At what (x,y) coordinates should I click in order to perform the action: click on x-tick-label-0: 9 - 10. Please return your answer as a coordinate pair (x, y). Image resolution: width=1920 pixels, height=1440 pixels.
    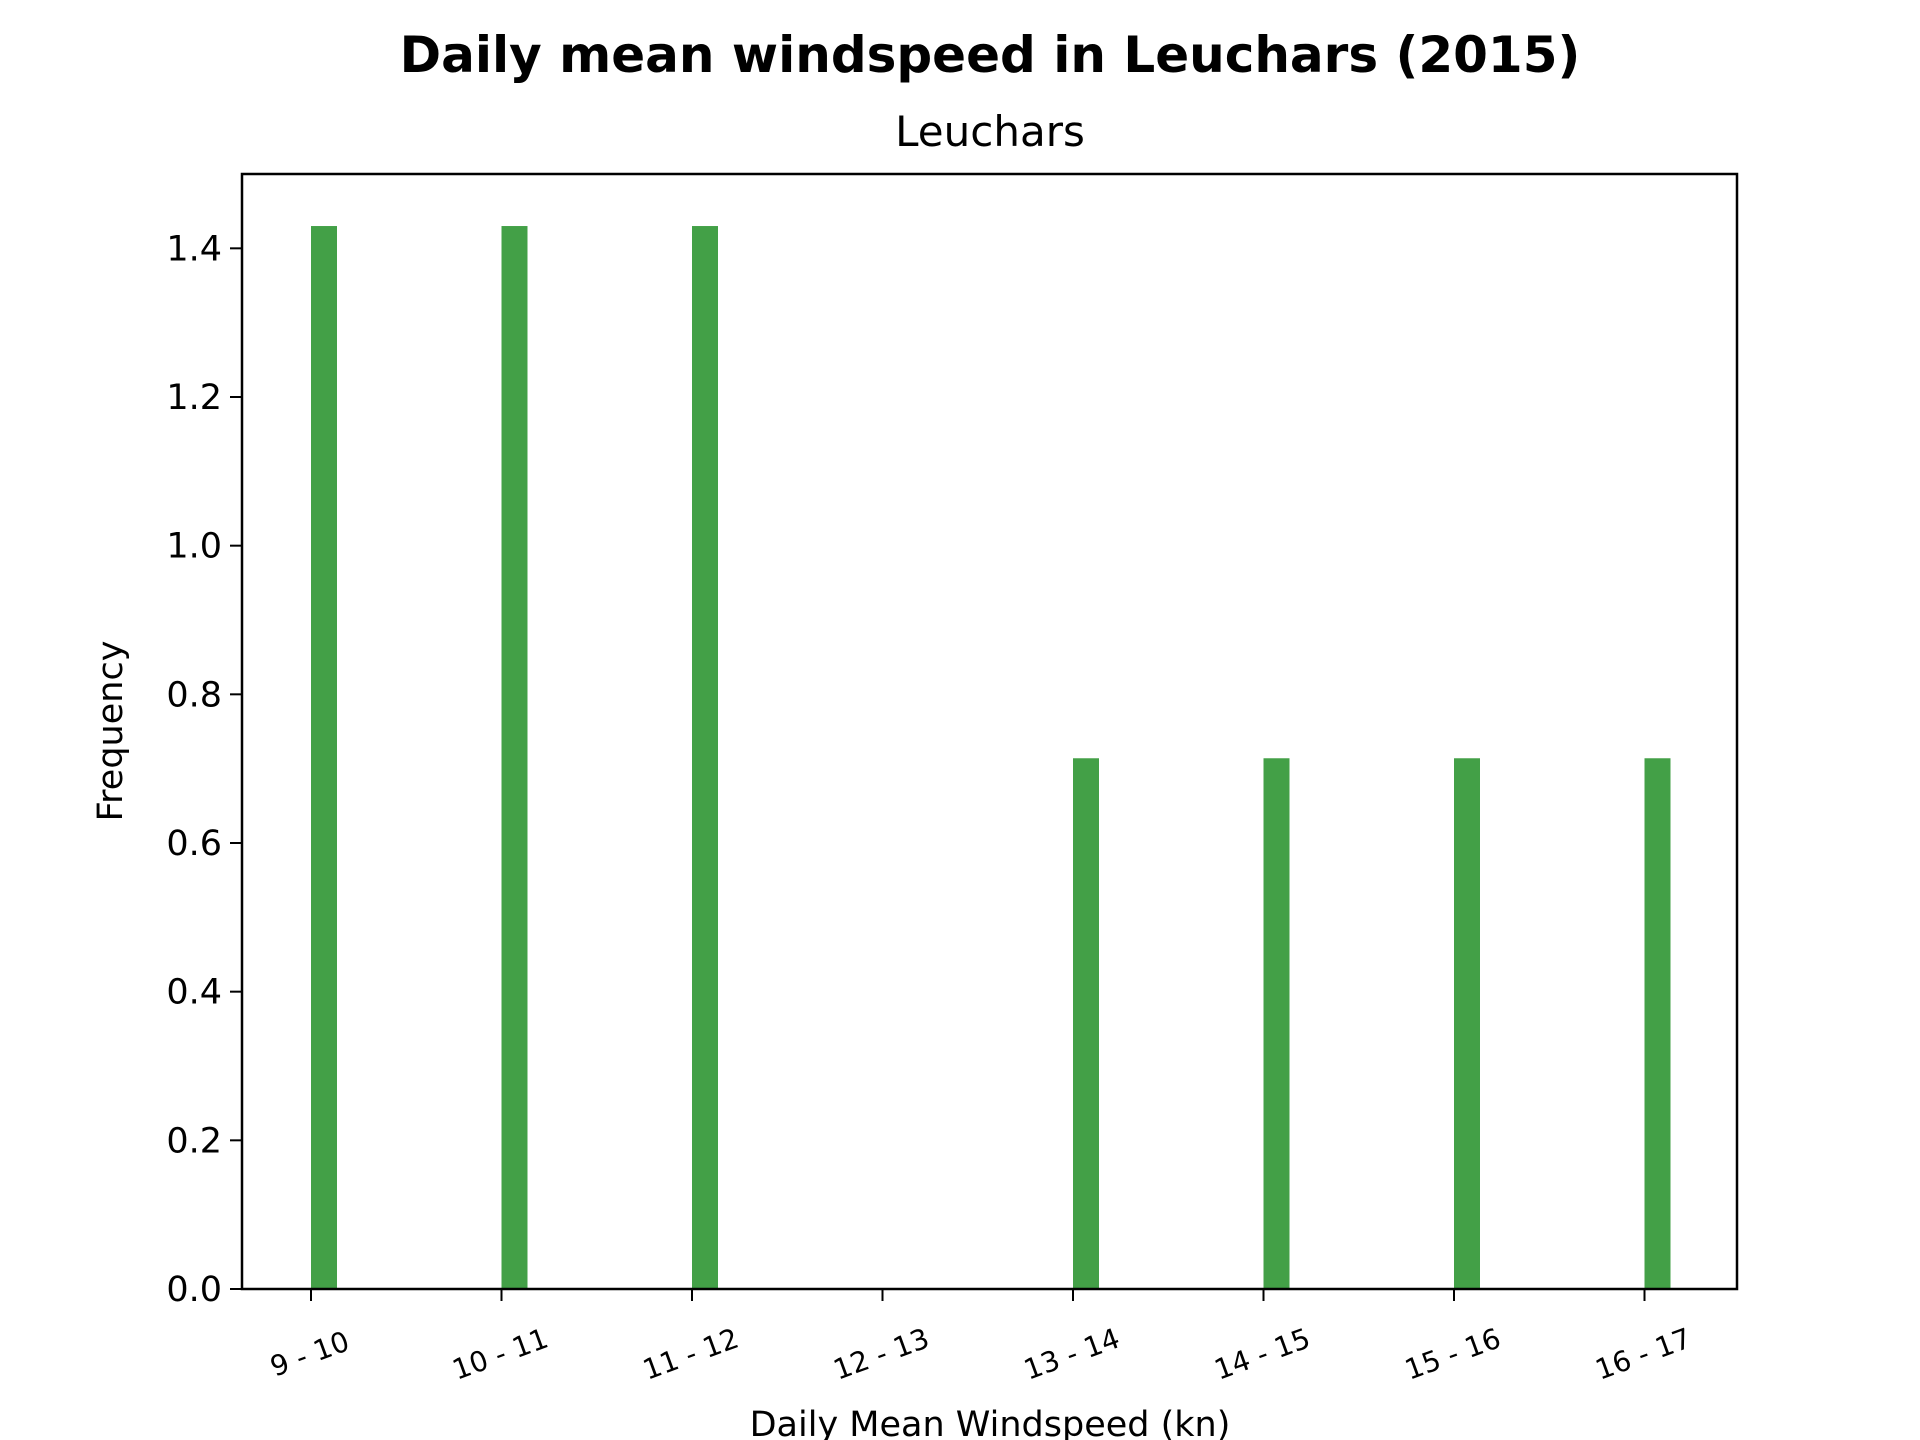
    Looking at the image, I should click on (310, 1354).